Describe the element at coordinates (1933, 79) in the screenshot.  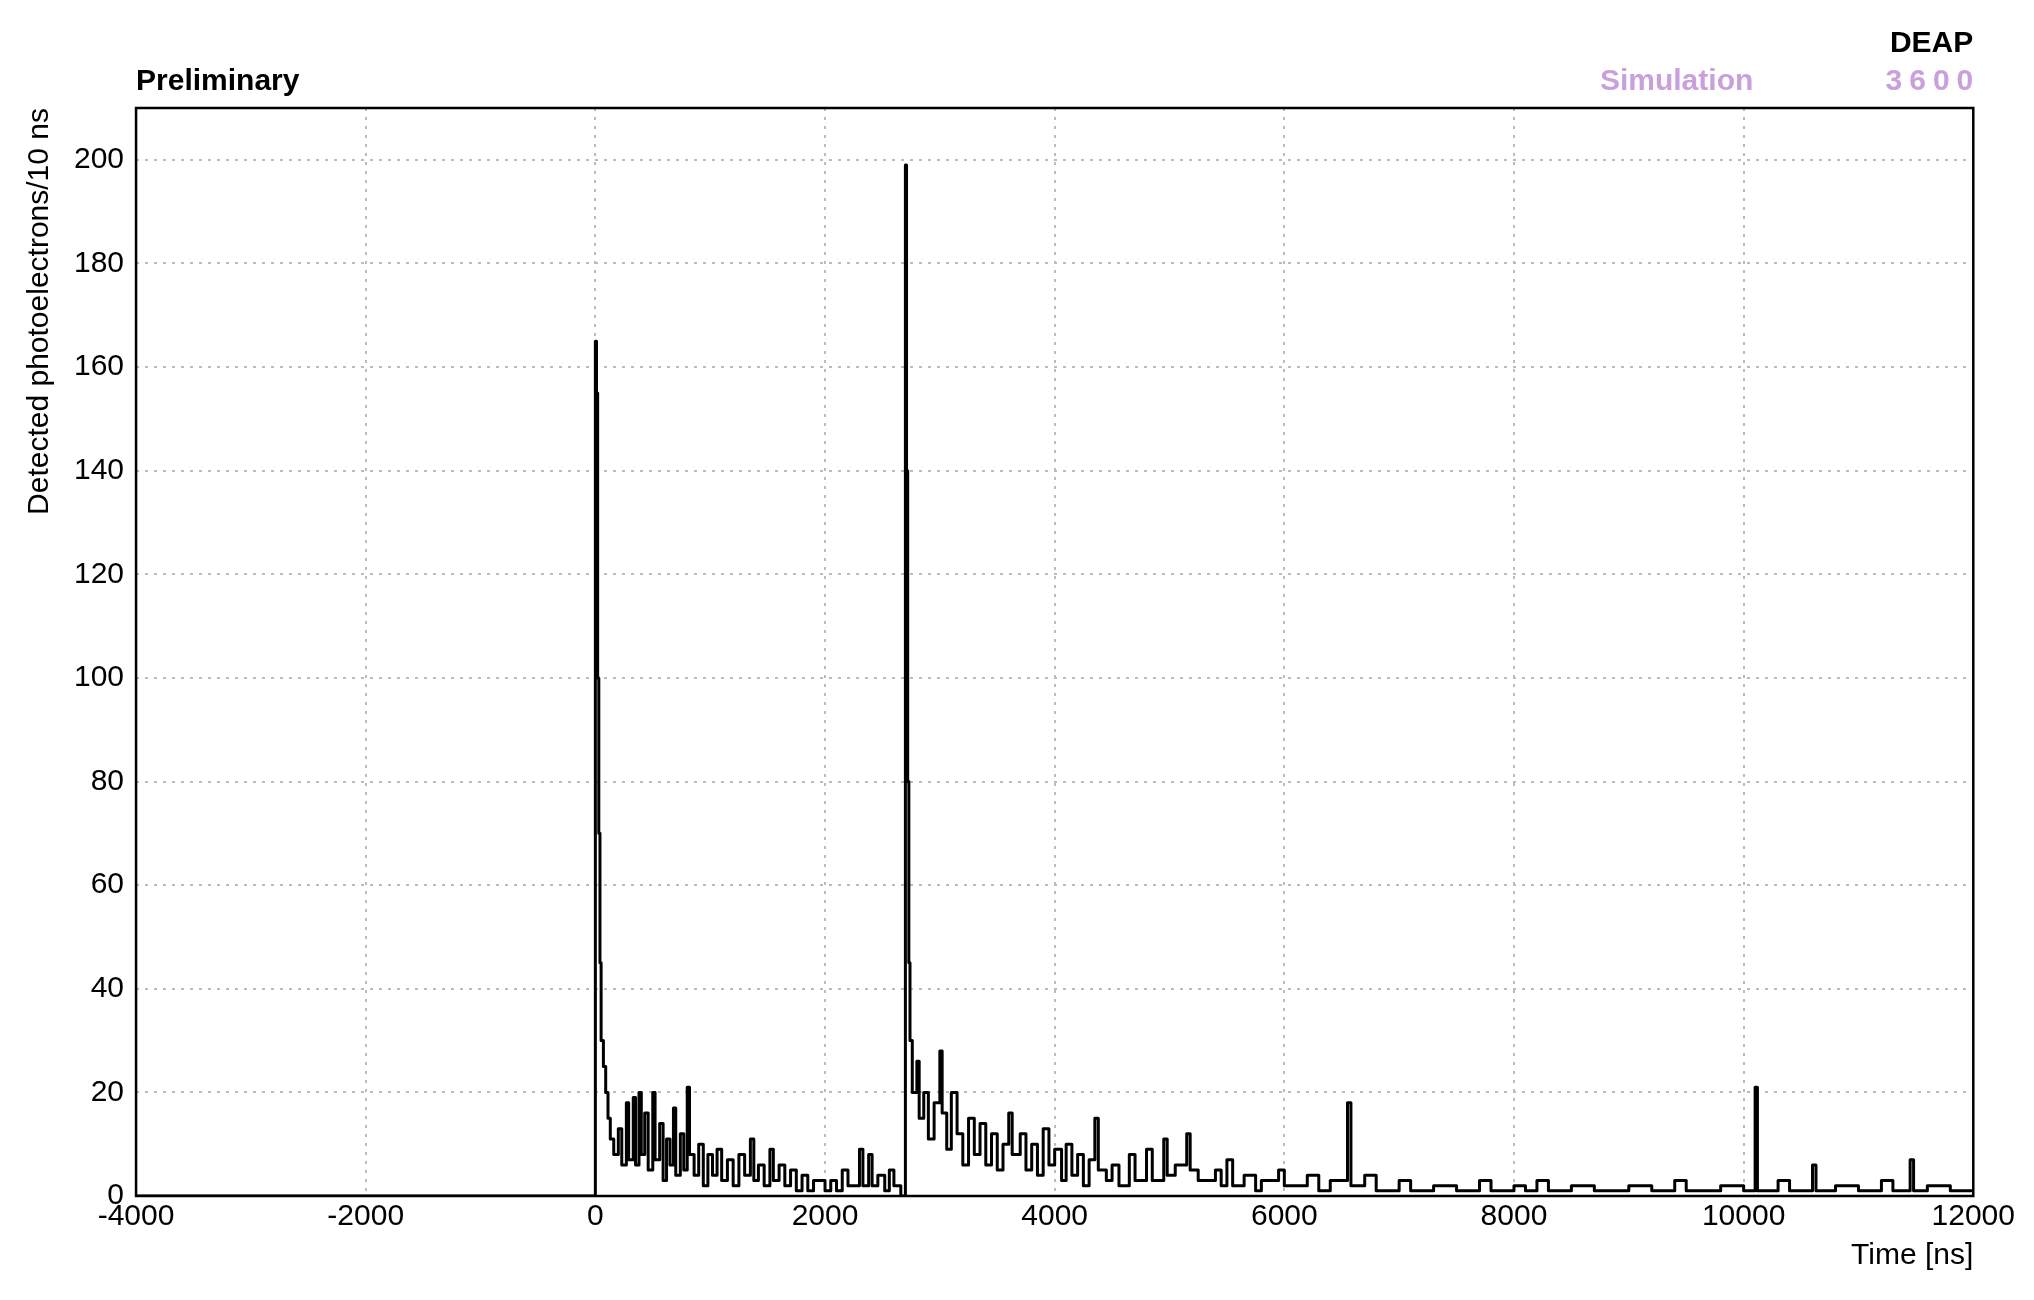
I see `text: 3600` at that location.